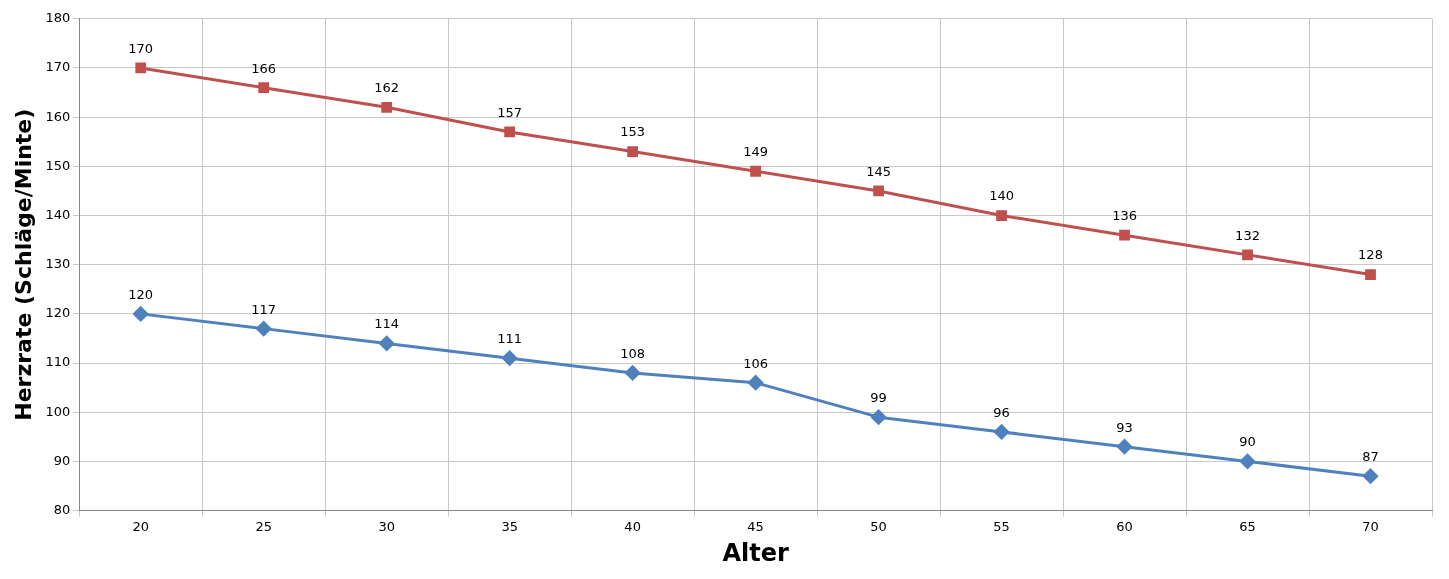 The image size is (1449, 579). I want to click on y-tick-label: 90, so click(62, 460).